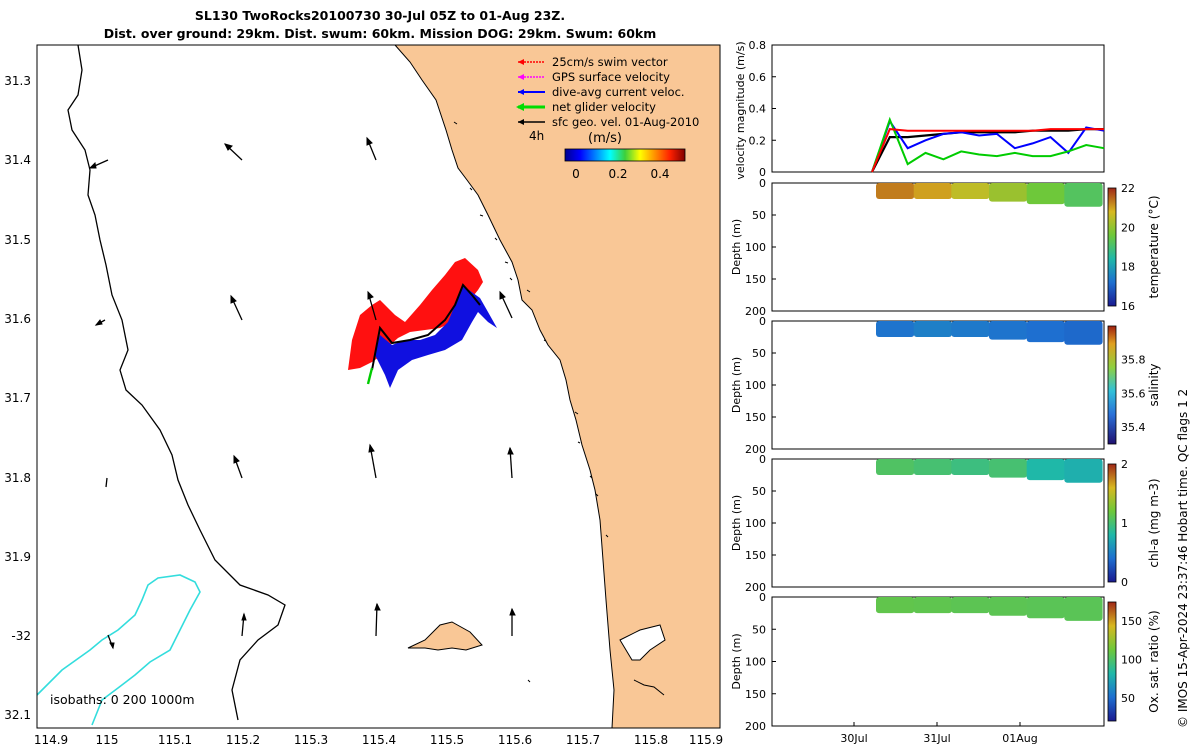 The width and height of the screenshot is (1200, 750). What do you see at coordinates (107, 740) in the screenshot?
I see `map-x-tick: 115` at bounding box center [107, 740].